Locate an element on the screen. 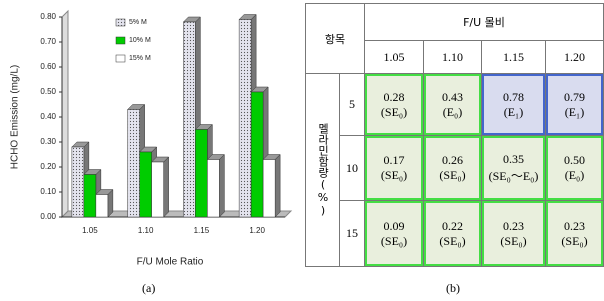  table-cell: 0.43 (E₀) is located at coordinates (452, 104).